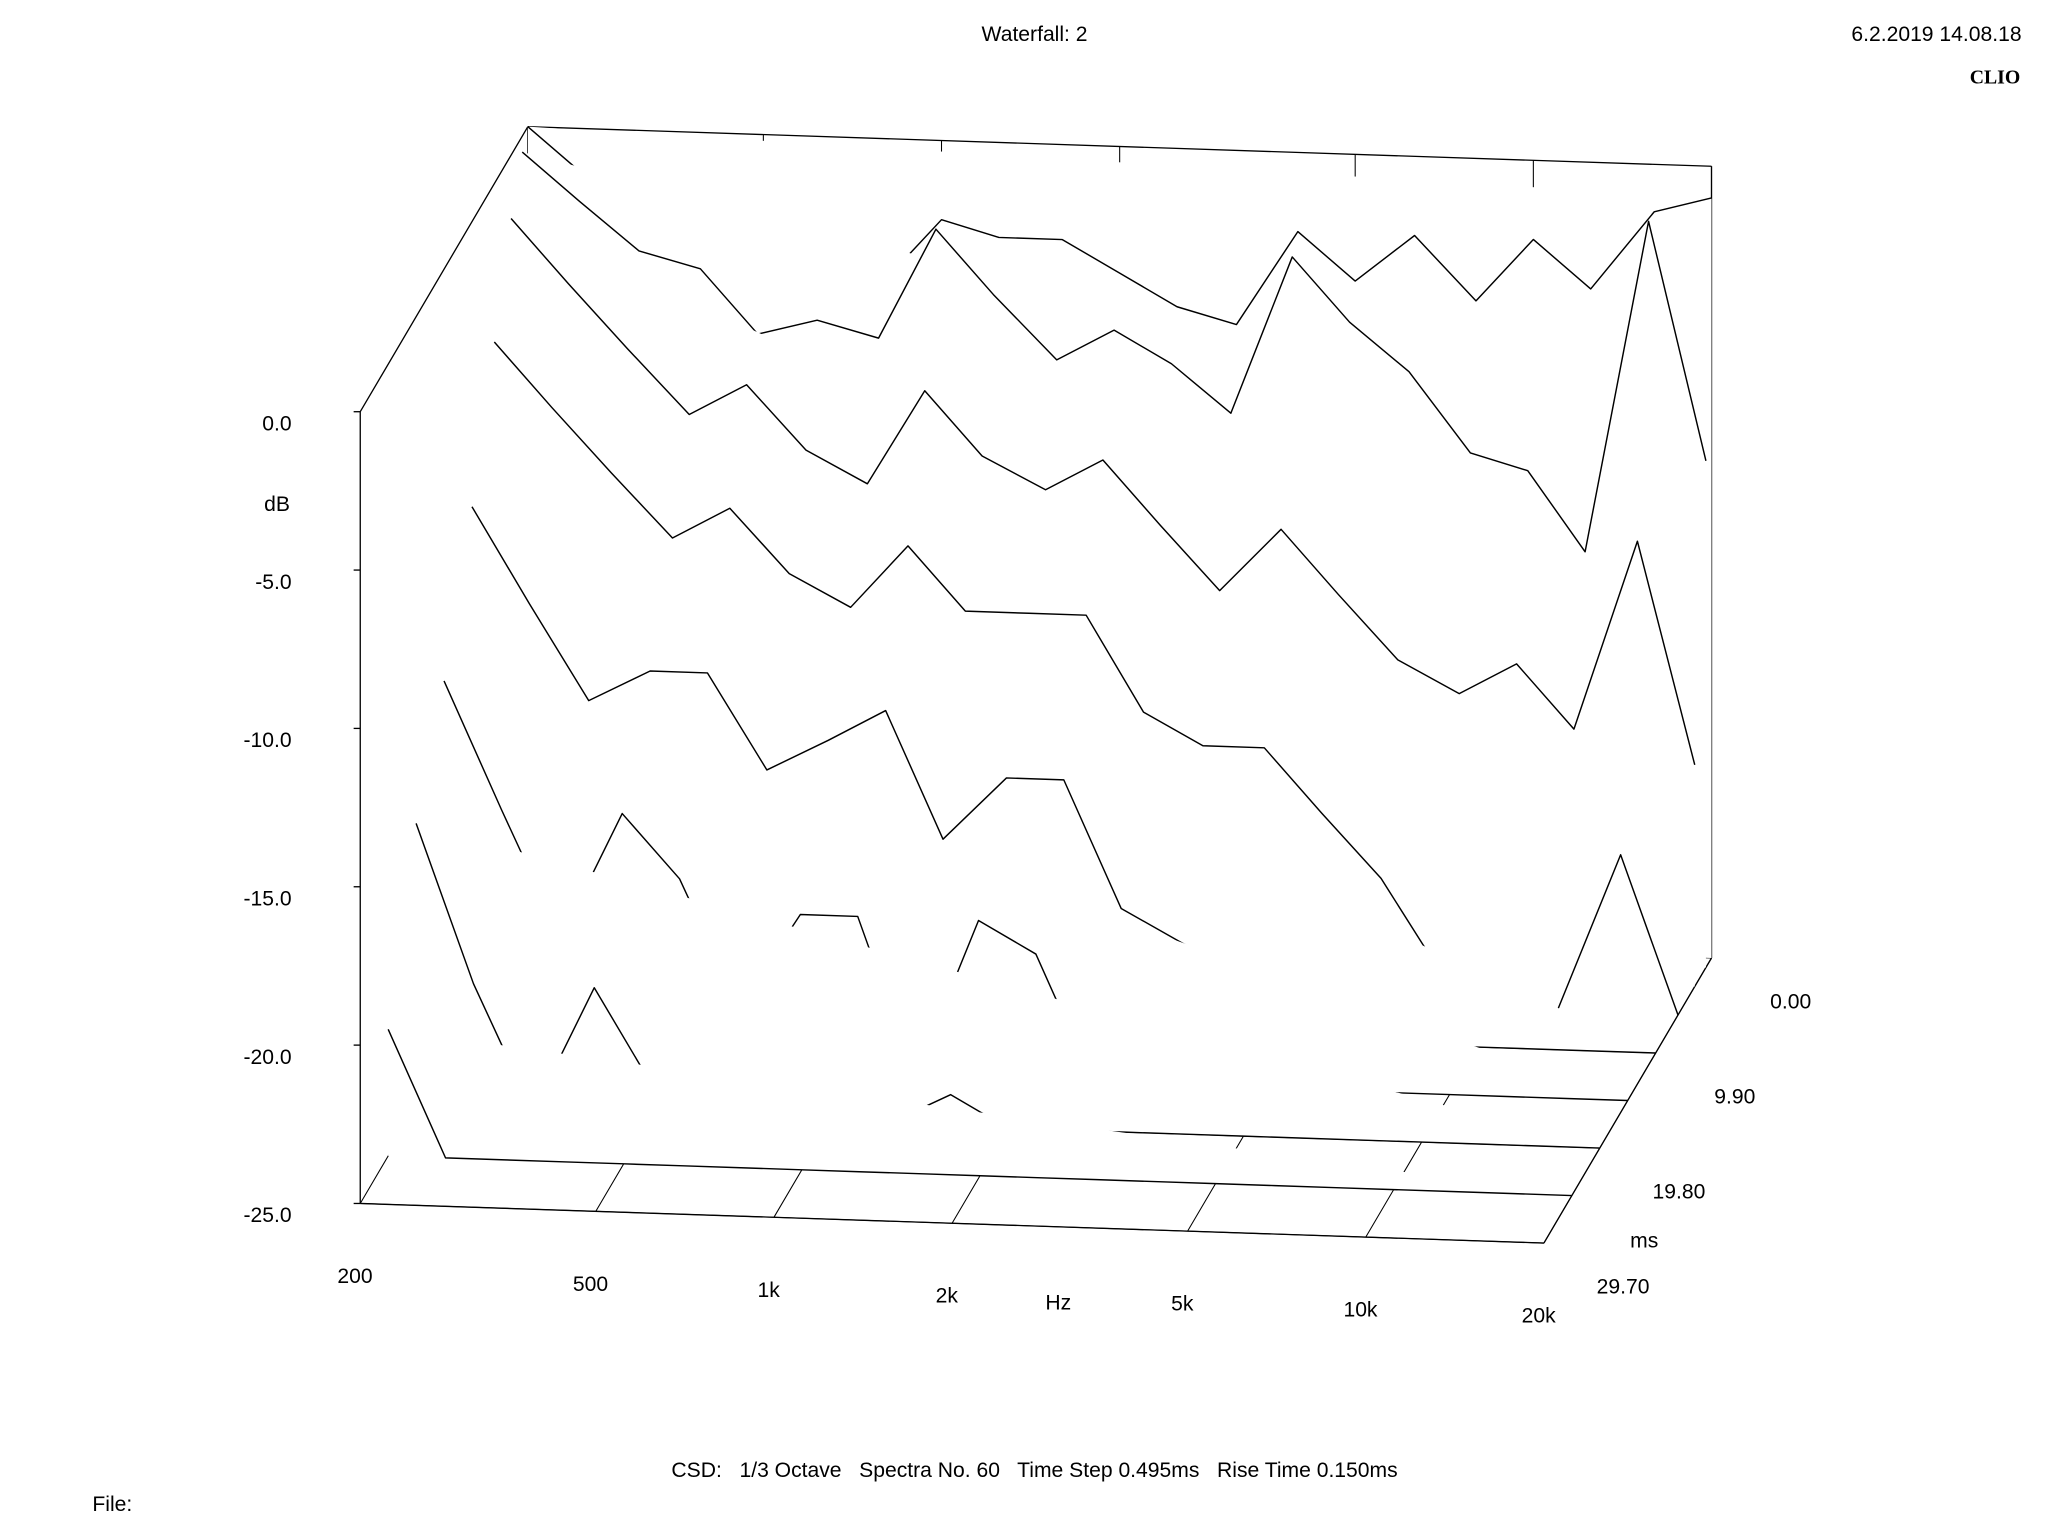  Describe the element at coordinates (268, 899) in the screenshot. I see `y-tick-label: -15.0` at that location.